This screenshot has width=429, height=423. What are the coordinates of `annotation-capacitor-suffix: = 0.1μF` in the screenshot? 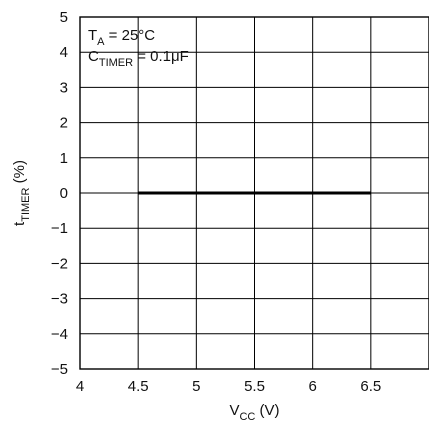 It's located at (161, 56).